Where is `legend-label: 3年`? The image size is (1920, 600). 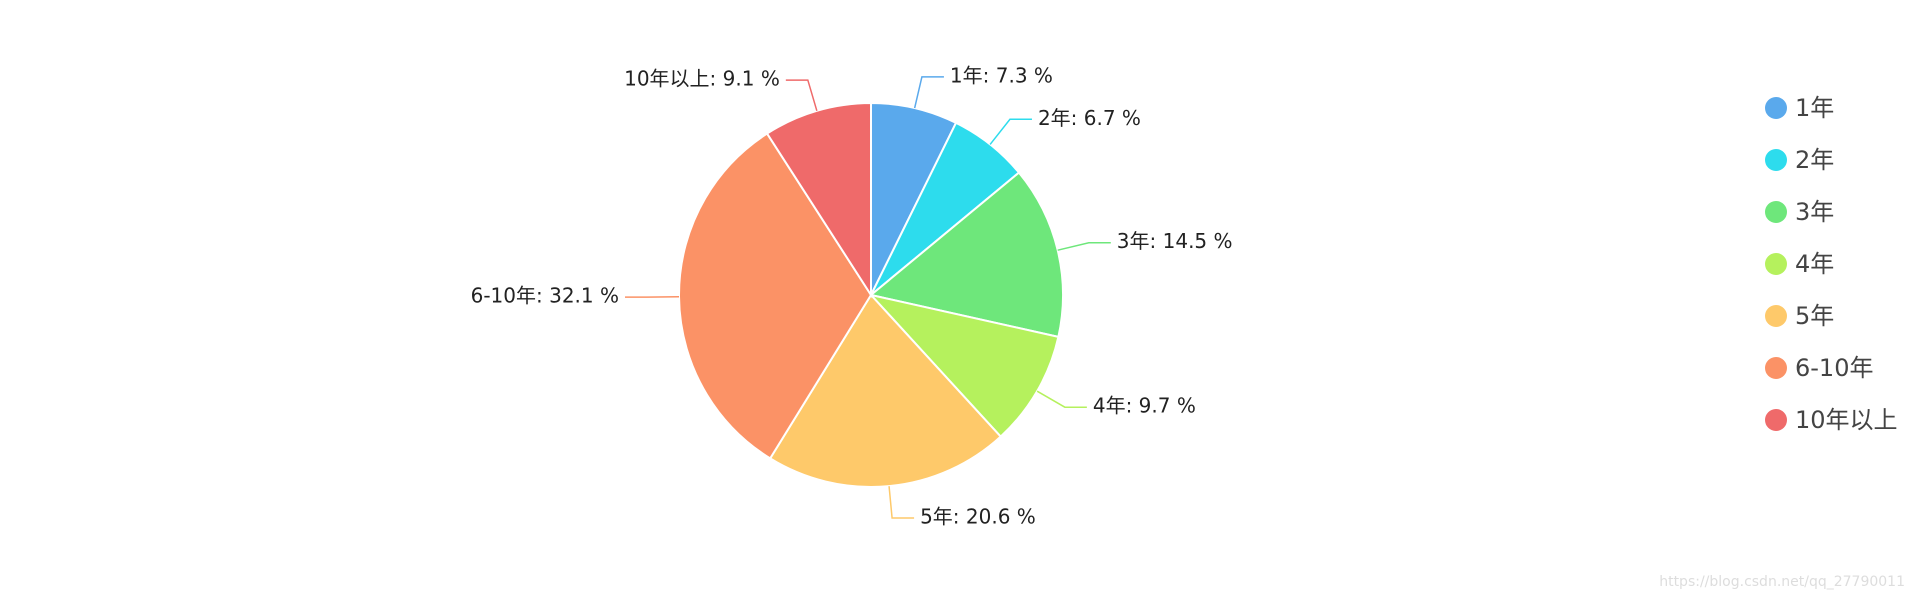
legend-label: 3年 is located at coordinates (1814, 212).